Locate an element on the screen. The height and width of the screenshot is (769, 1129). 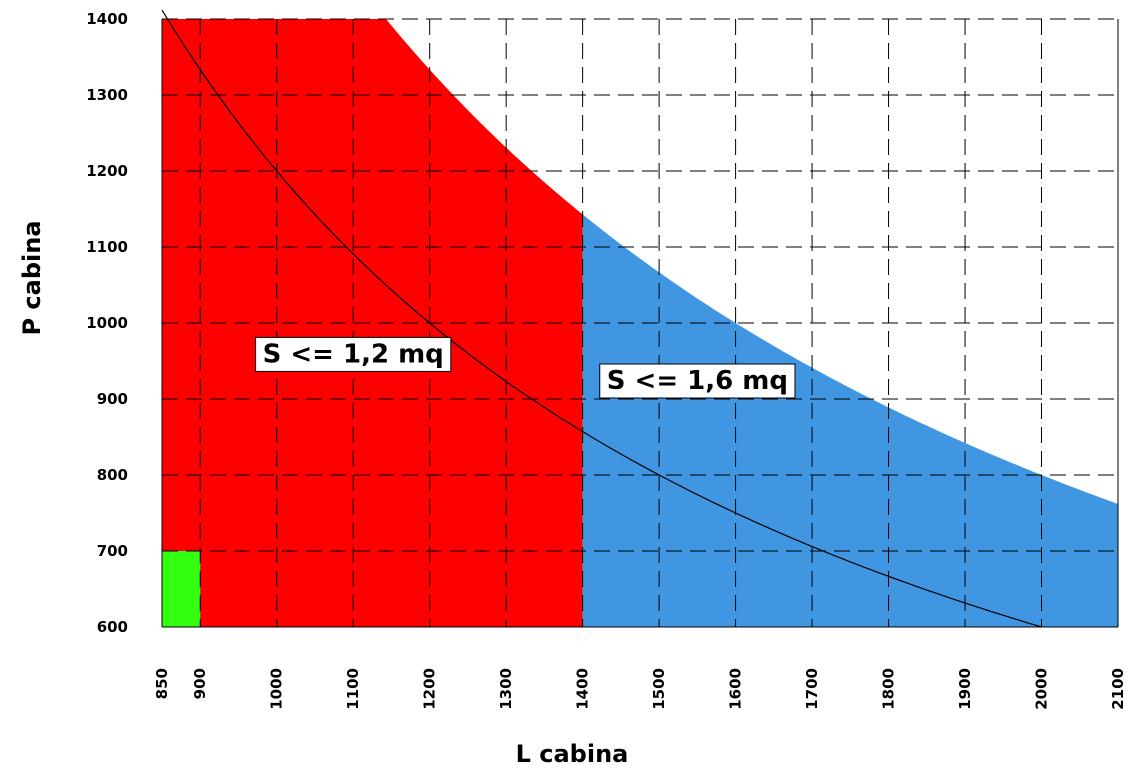
x-axis-title: L cabina is located at coordinates (572, 754).